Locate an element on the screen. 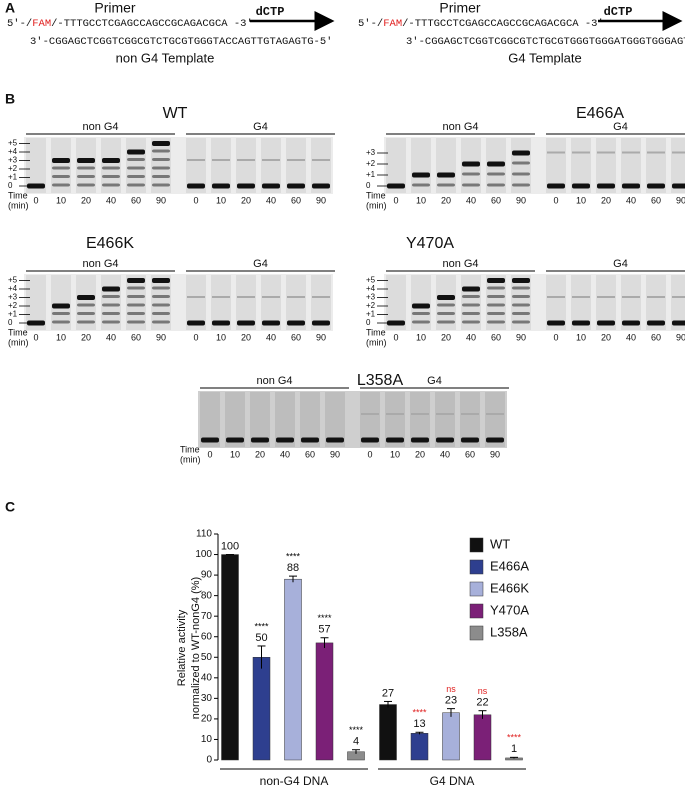 The width and height of the screenshot is (685, 790). dye: FAM is located at coordinates (41, 24).